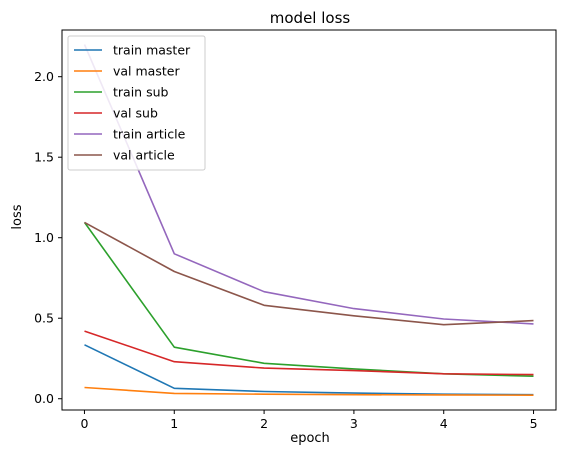 Image resolution: width=567 pixels, height=455 pixels. Describe the element at coordinates (149, 134) in the screenshot. I see `legend-label-train-article: train article` at that location.